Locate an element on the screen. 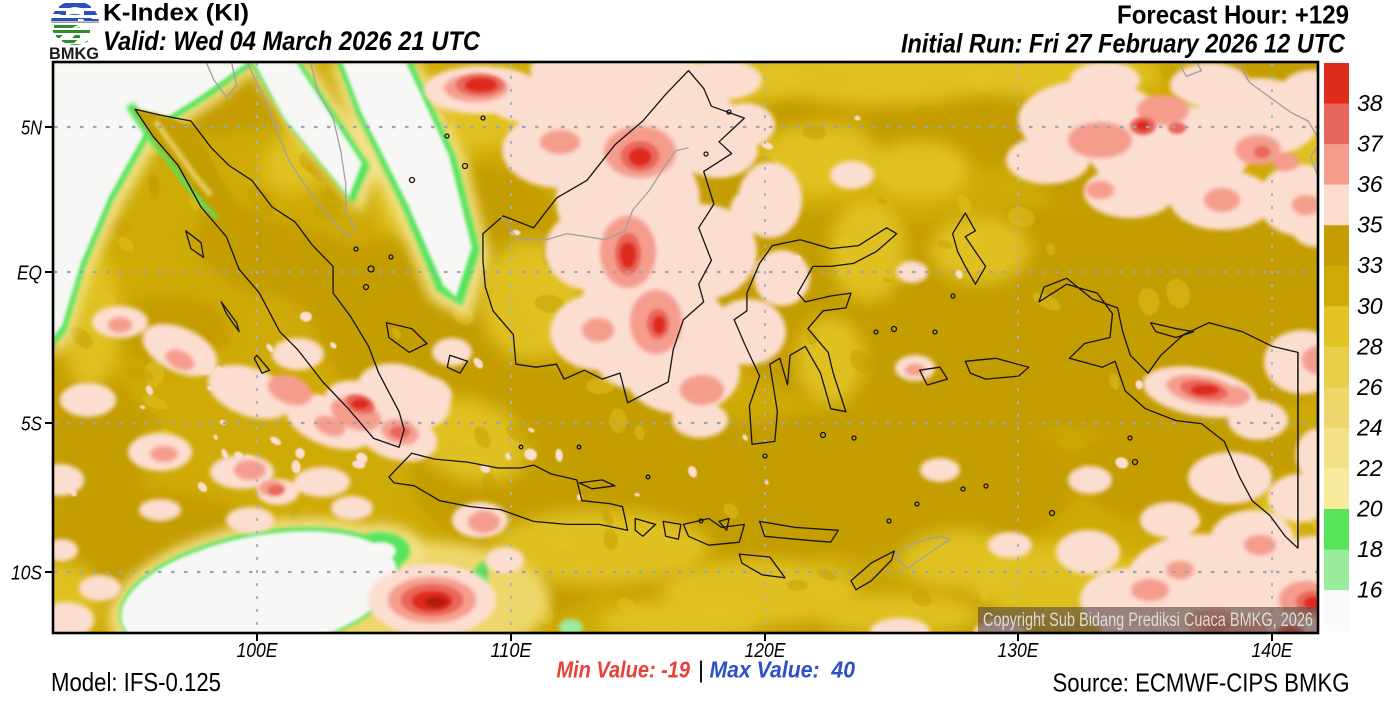 This screenshot has width=1400, height=709. svg-text: Source: ECMWF-CIPS BMKG is located at coordinates (1201, 683).